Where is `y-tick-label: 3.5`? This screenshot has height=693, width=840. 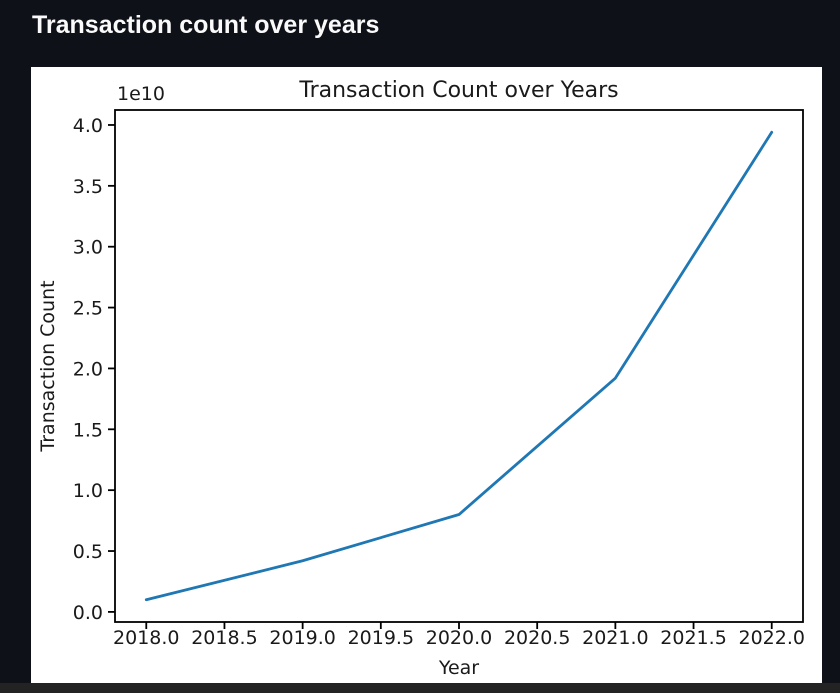 y-tick-label: 3.5 is located at coordinates (88, 187).